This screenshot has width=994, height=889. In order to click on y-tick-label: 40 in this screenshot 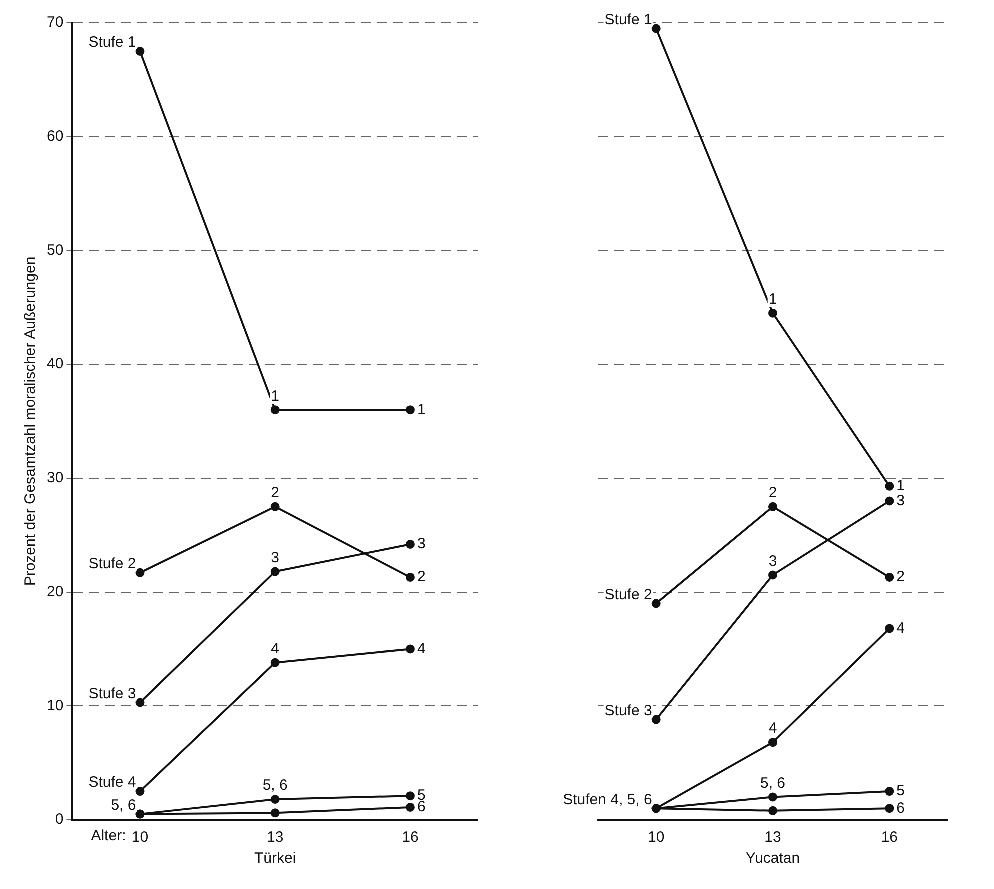, I will do `click(55, 364)`.